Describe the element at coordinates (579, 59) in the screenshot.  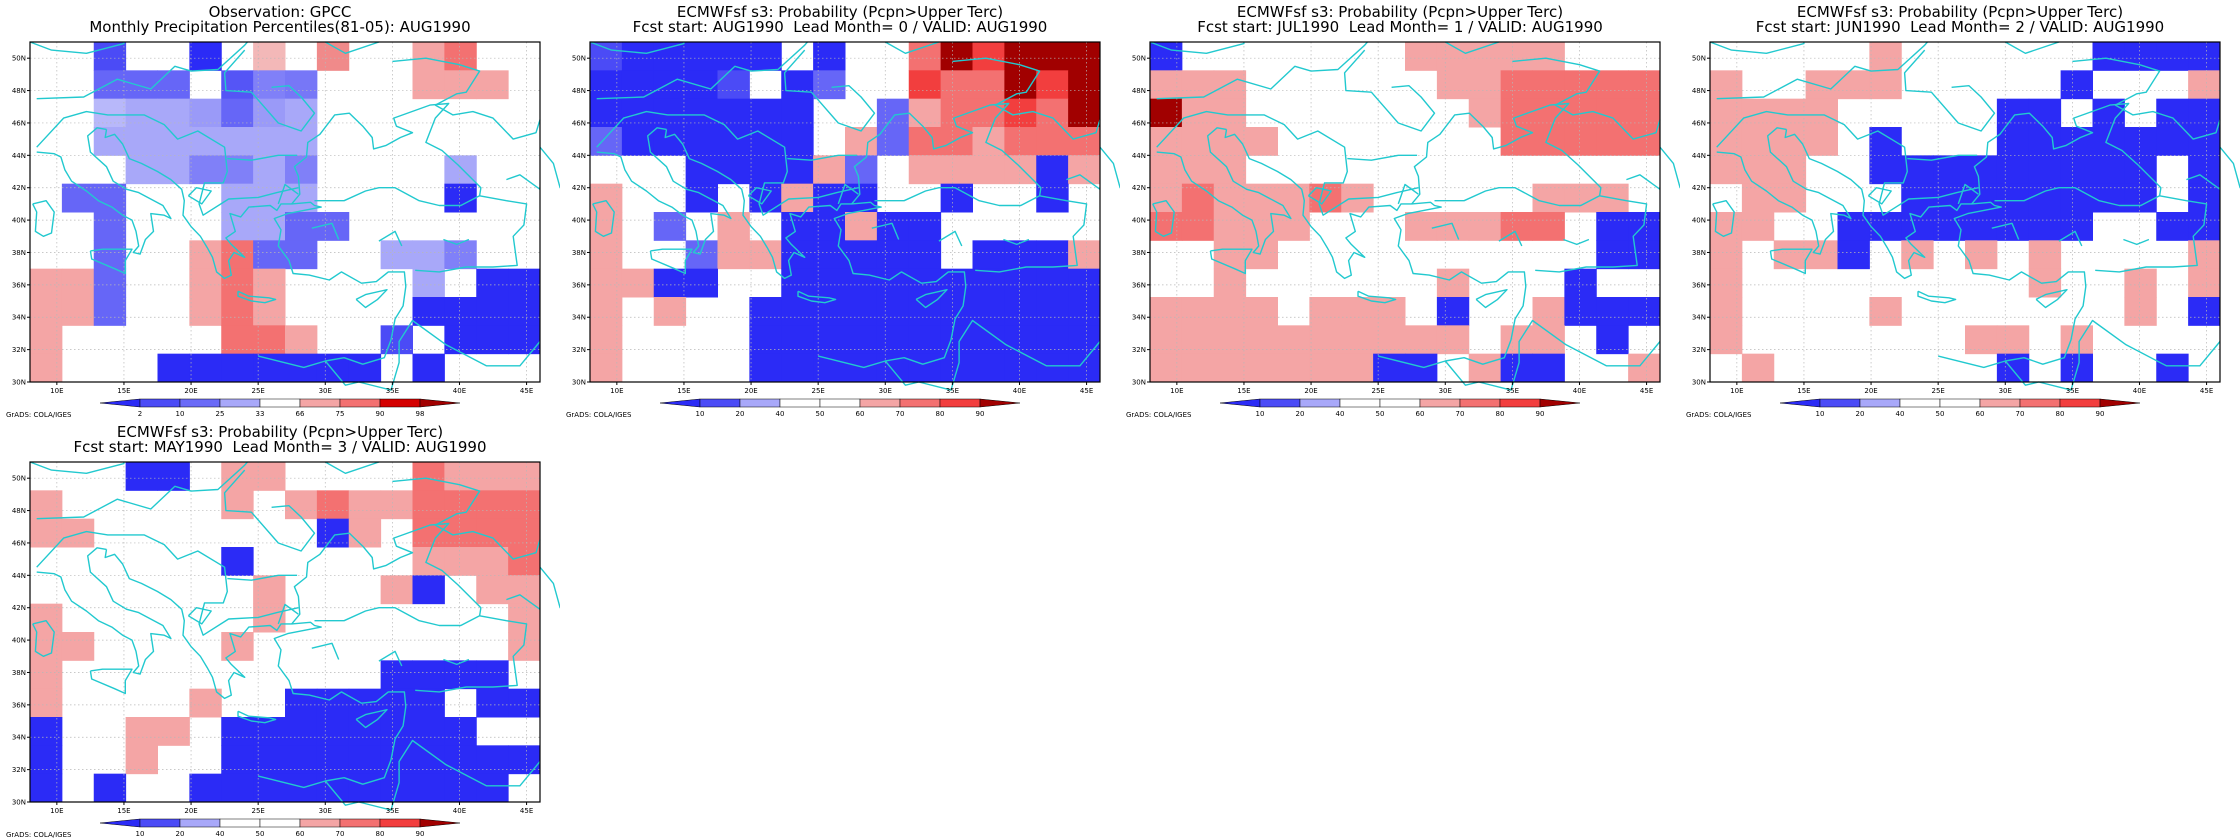
I see `lat-tick-label: 50N` at that location.